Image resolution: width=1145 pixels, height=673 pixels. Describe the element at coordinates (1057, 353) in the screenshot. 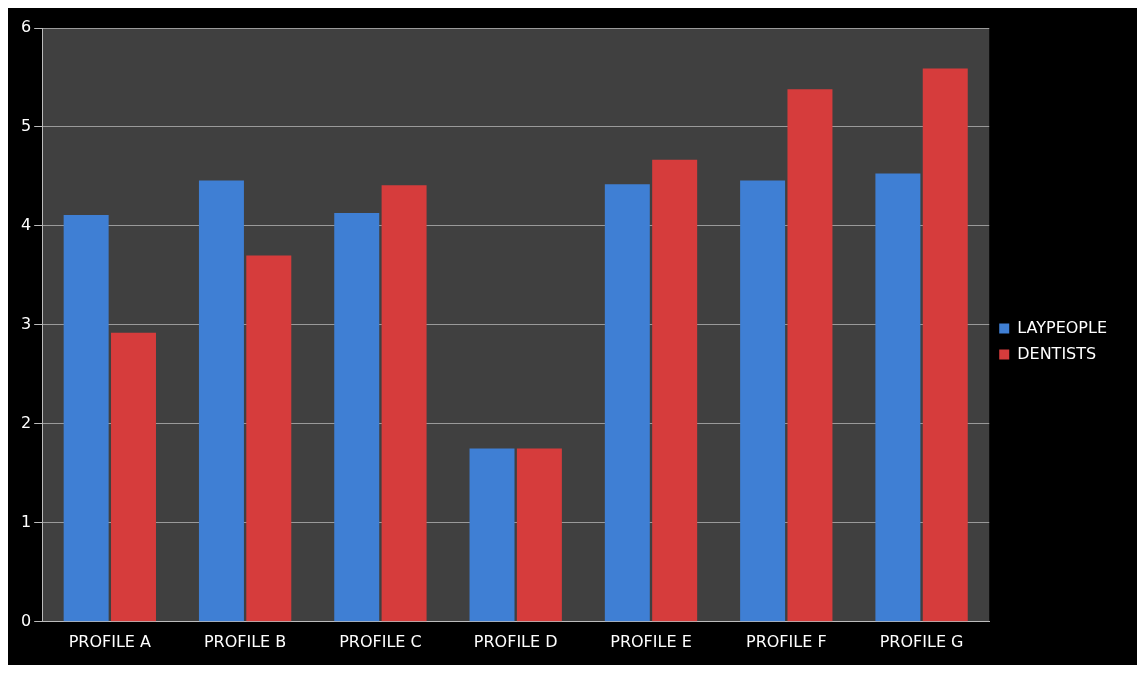

I see `legend-label: DENTISTS` at that location.